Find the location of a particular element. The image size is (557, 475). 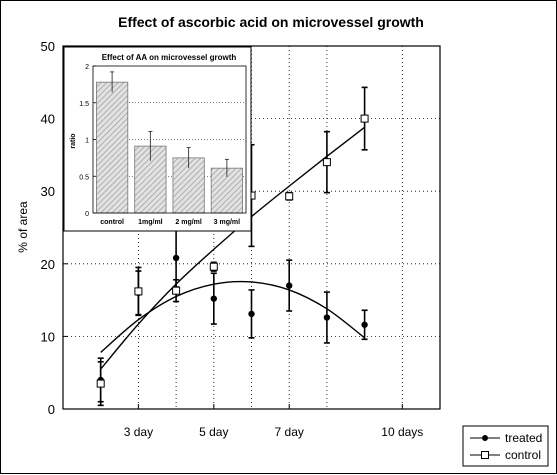

inset-y-tick-label: 0 is located at coordinates (87, 214).